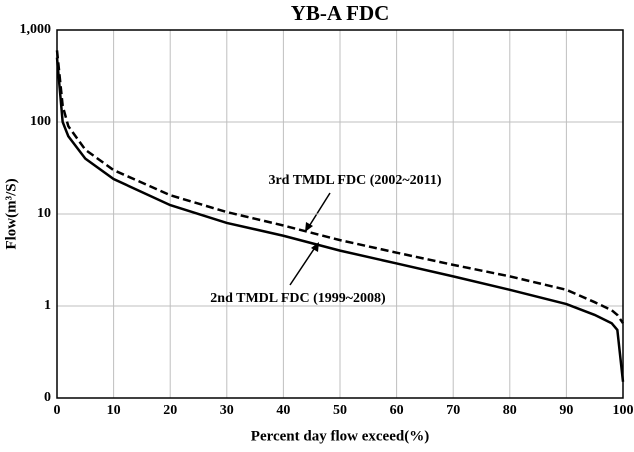 Image resolution: width=634 pixels, height=452 pixels. What do you see at coordinates (309, 227) in the screenshot?
I see `annotation-arrowhead` at bounding box center [309, 227].